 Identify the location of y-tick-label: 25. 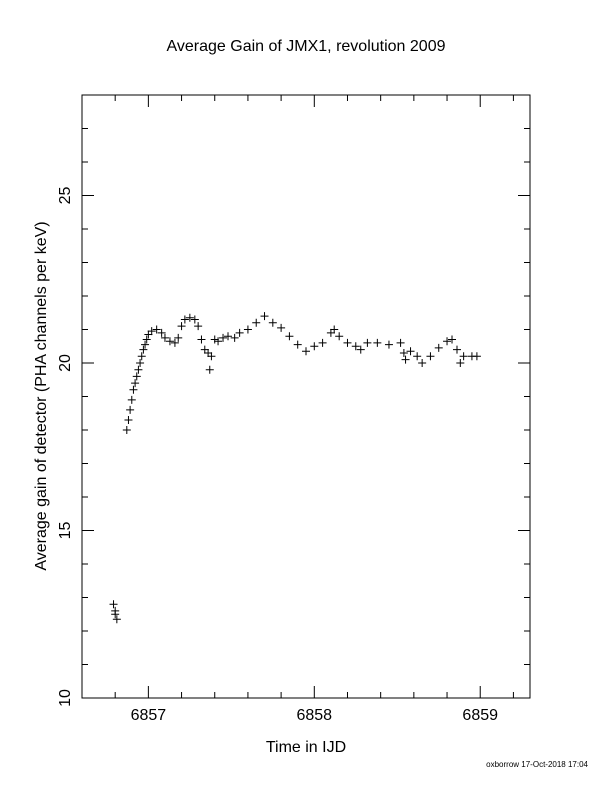
(65, 196).